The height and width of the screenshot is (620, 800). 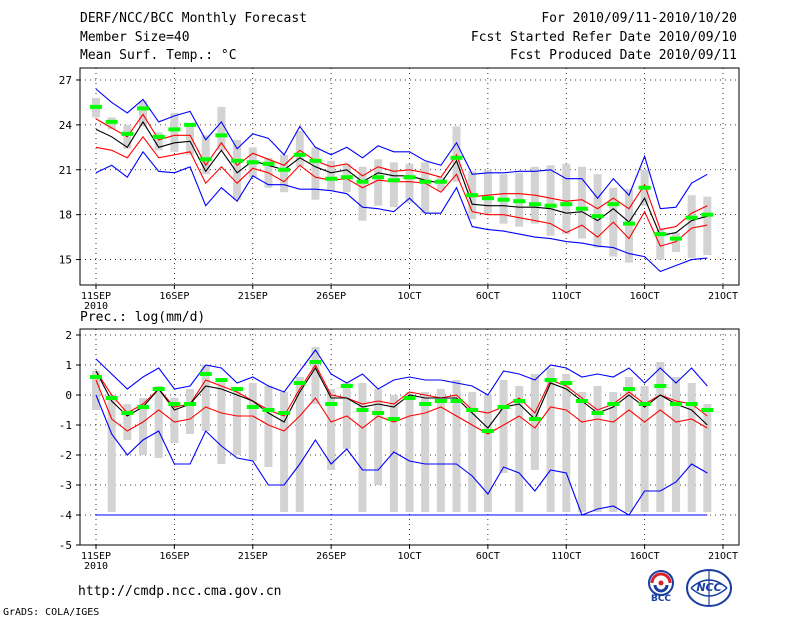 What do you see at coordinates (488, 296) in the screenshot?
I see `temp-xtick-label: 6OCT` at bounding box center [488, 296].